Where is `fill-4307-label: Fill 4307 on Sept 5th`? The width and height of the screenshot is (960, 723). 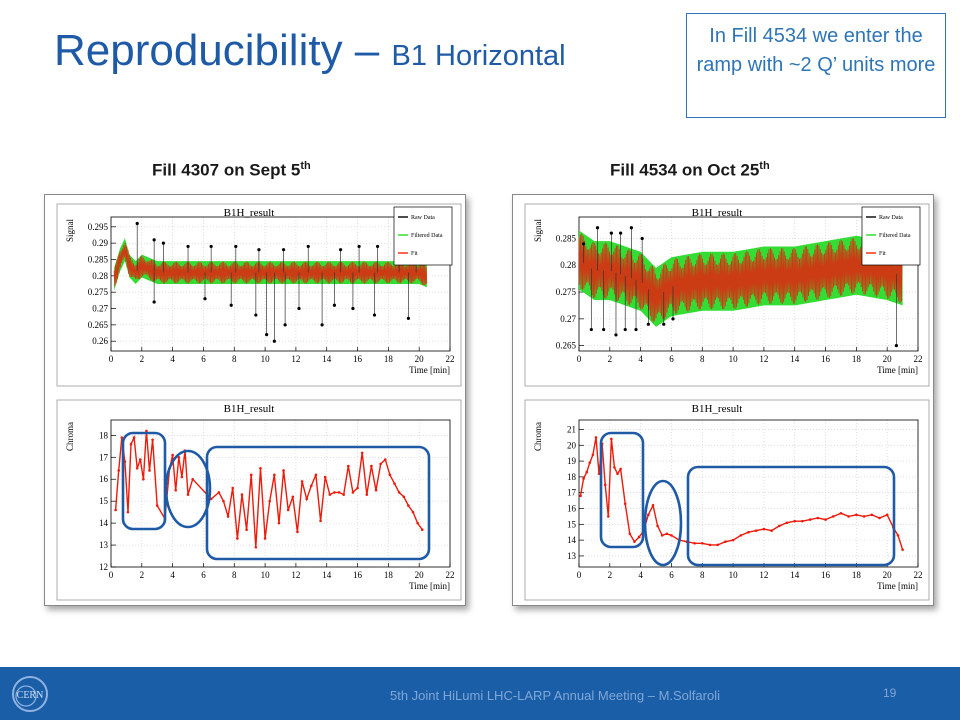 fill-4307-label: Fill 4307 on Sept 5th is located at coordinates (231, 170).